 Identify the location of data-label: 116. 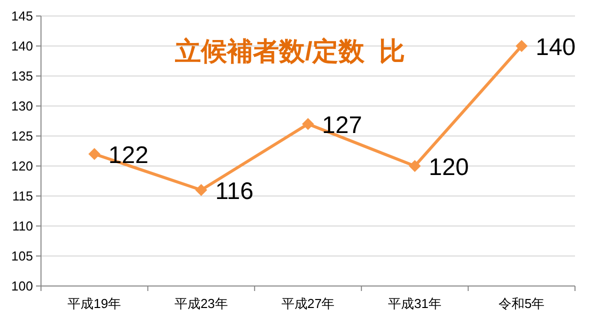
(234, 191).